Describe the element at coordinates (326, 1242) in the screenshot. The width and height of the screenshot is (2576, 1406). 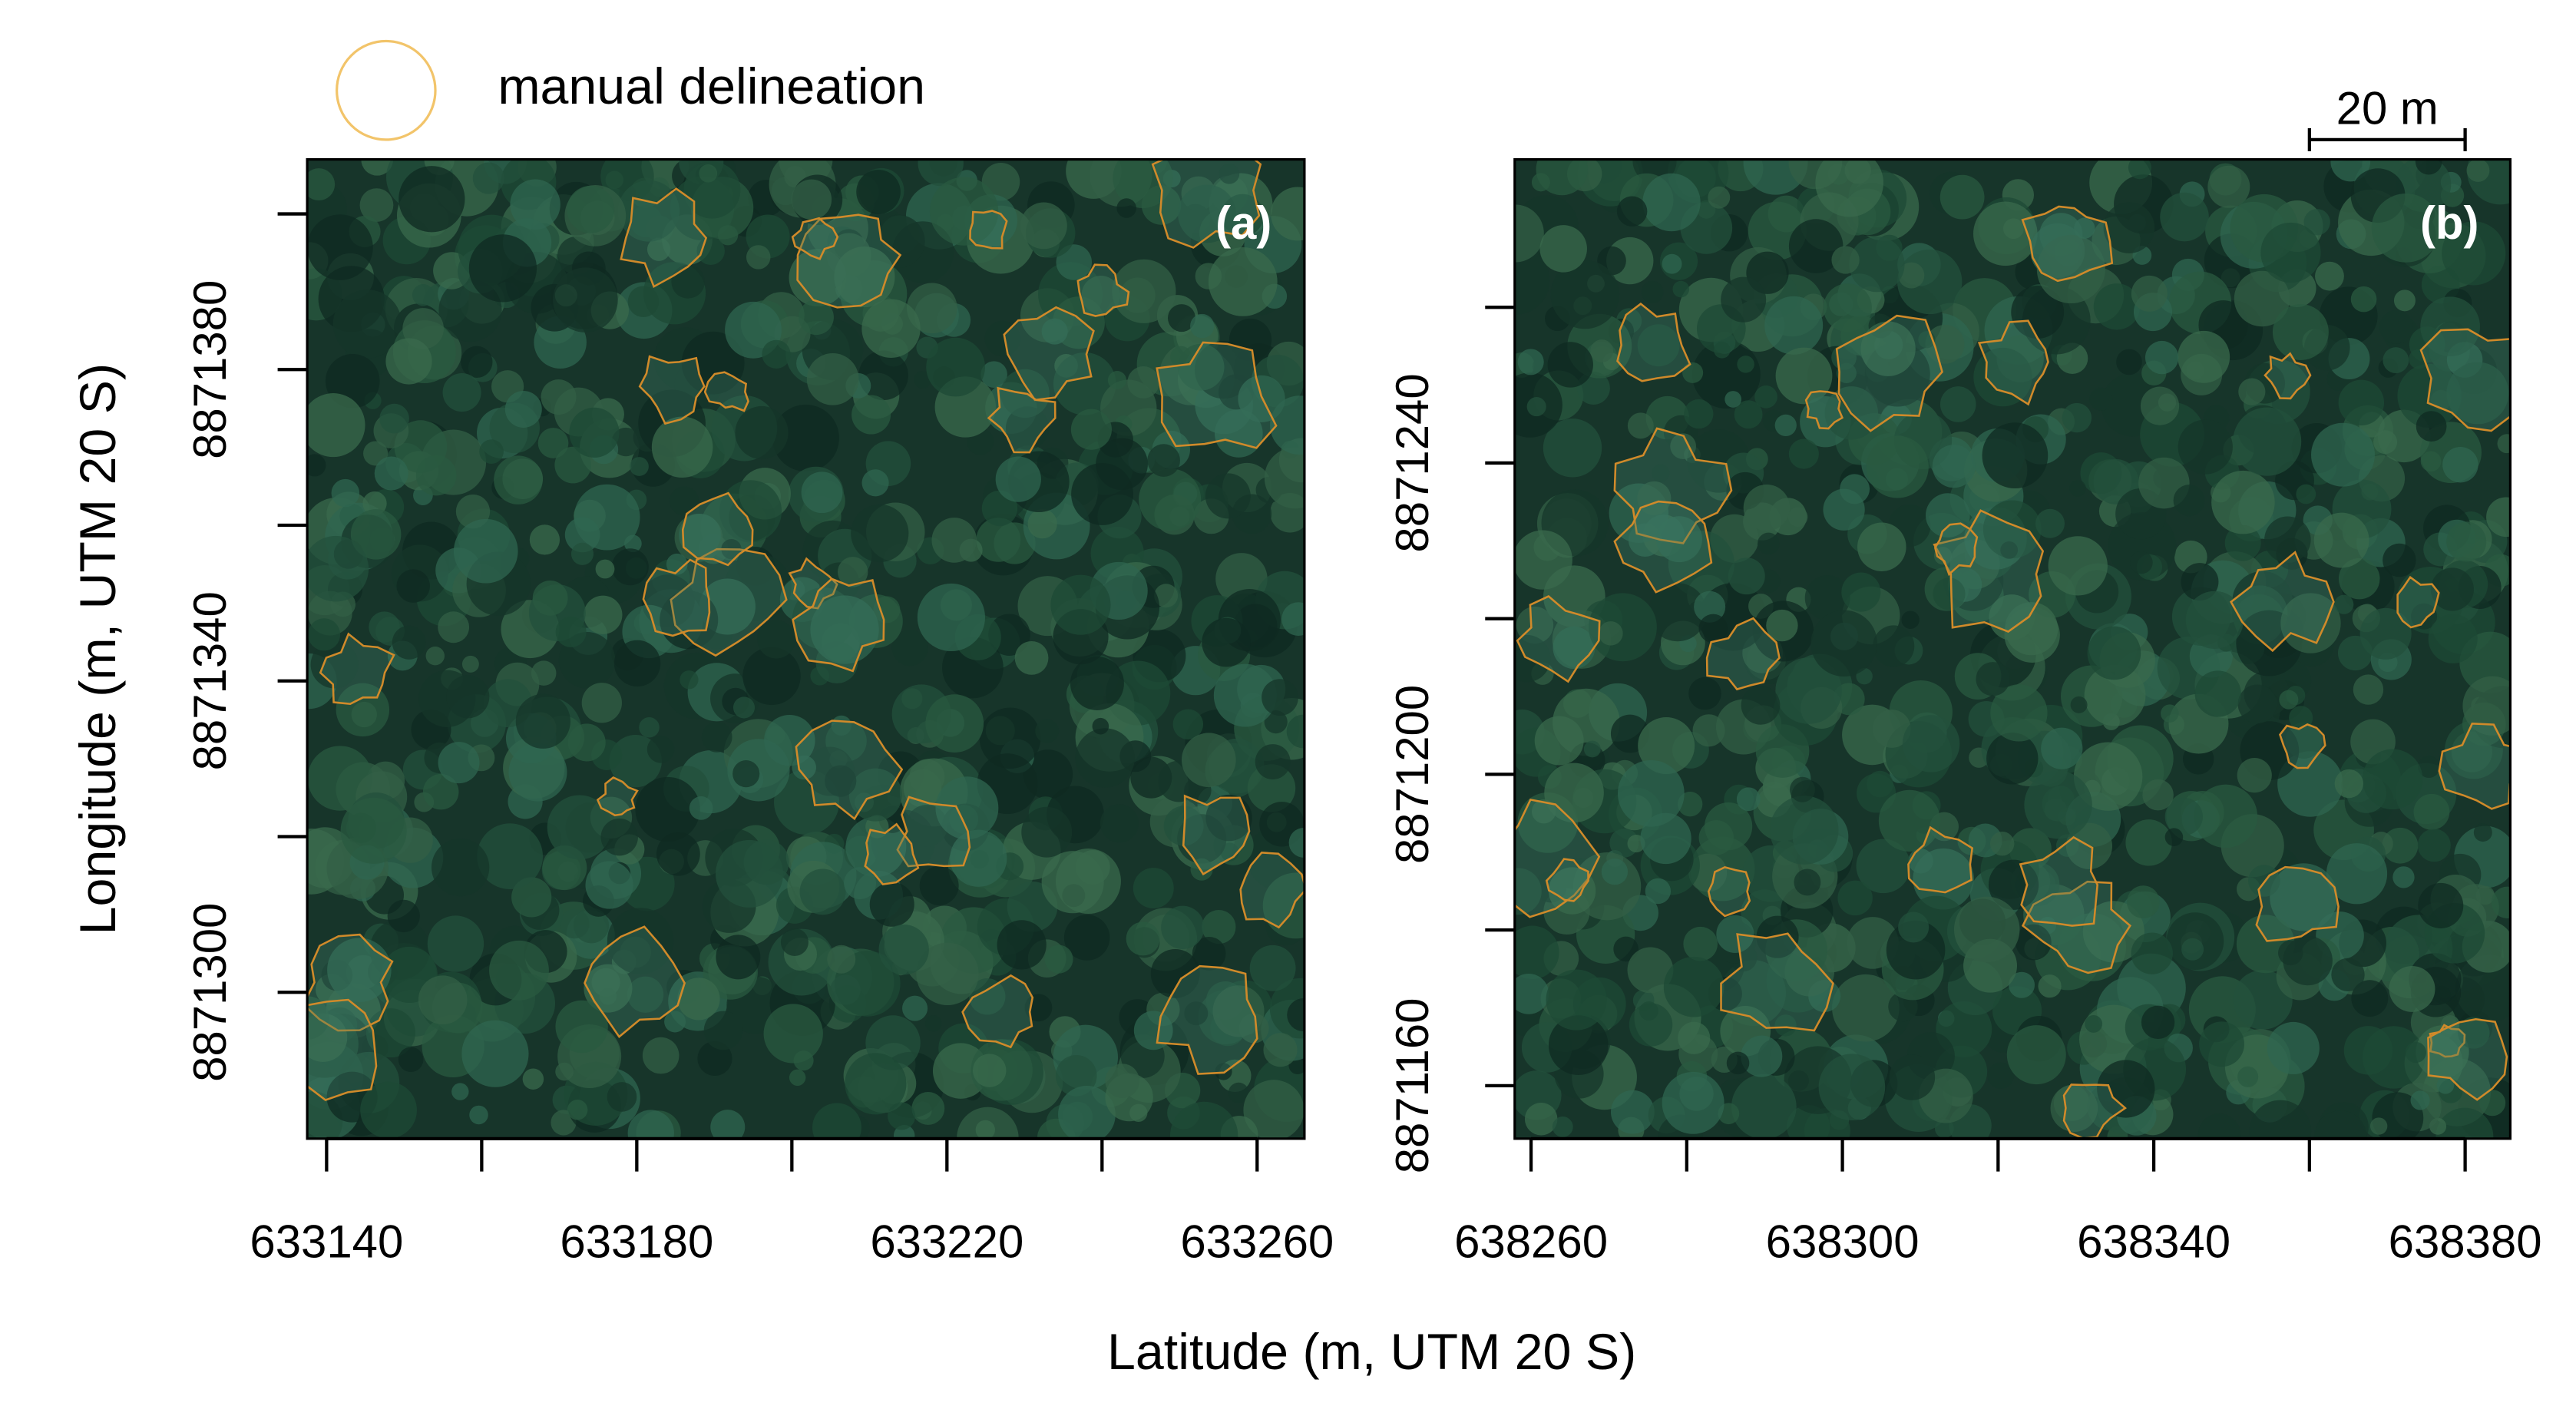
I see `x-tick-label: 633140` at that location.